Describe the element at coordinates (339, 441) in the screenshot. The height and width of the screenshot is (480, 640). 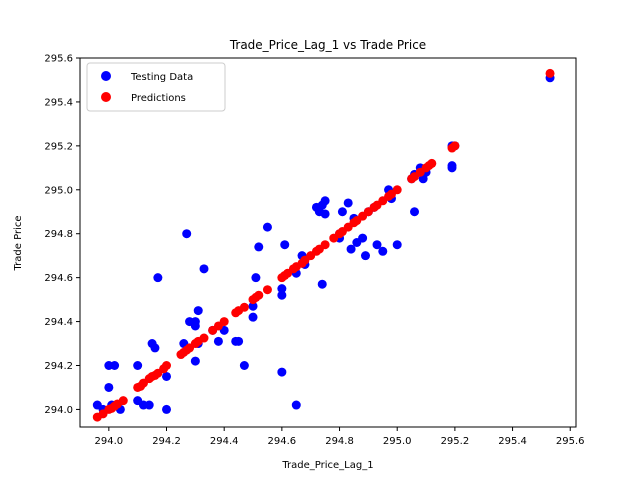
I see `x-tick-label: 294.8` at that location.